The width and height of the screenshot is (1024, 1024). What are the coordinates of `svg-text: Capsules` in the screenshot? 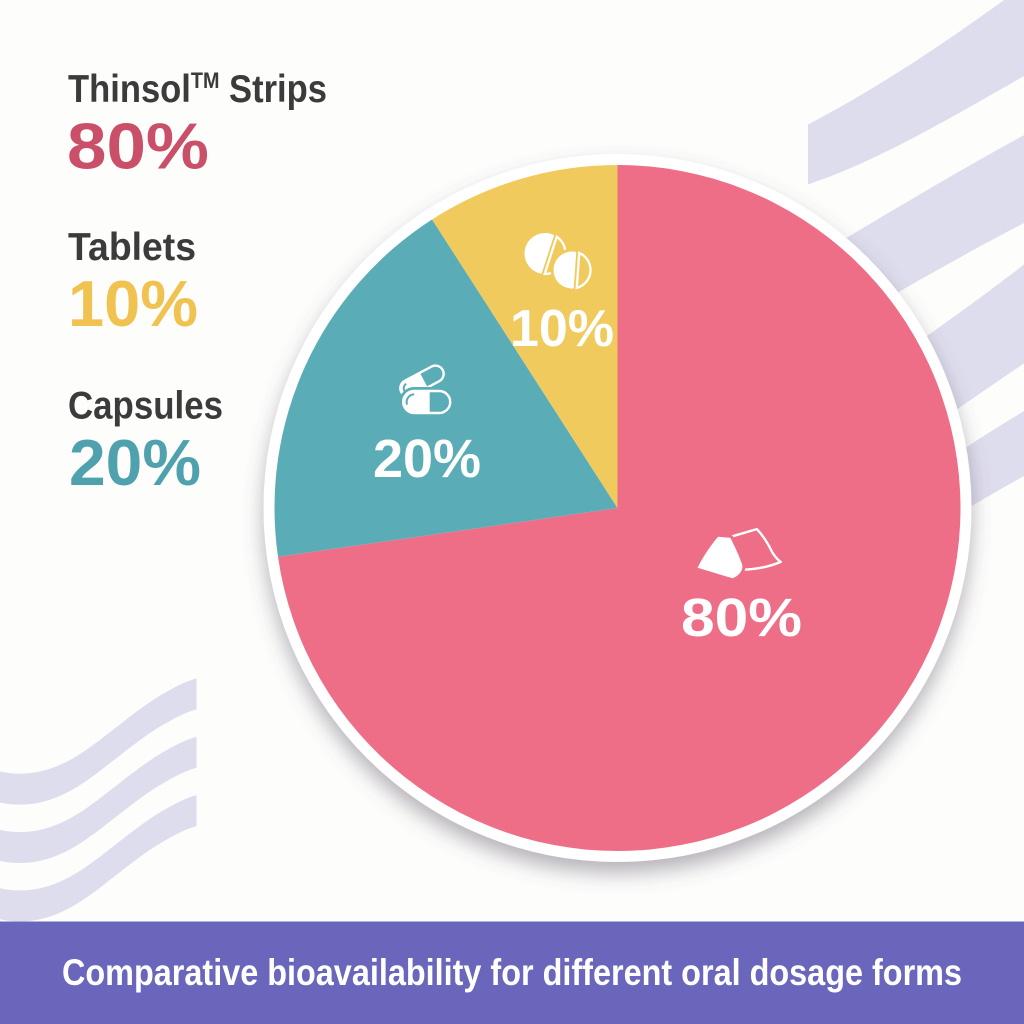 It's located at (145, 405).